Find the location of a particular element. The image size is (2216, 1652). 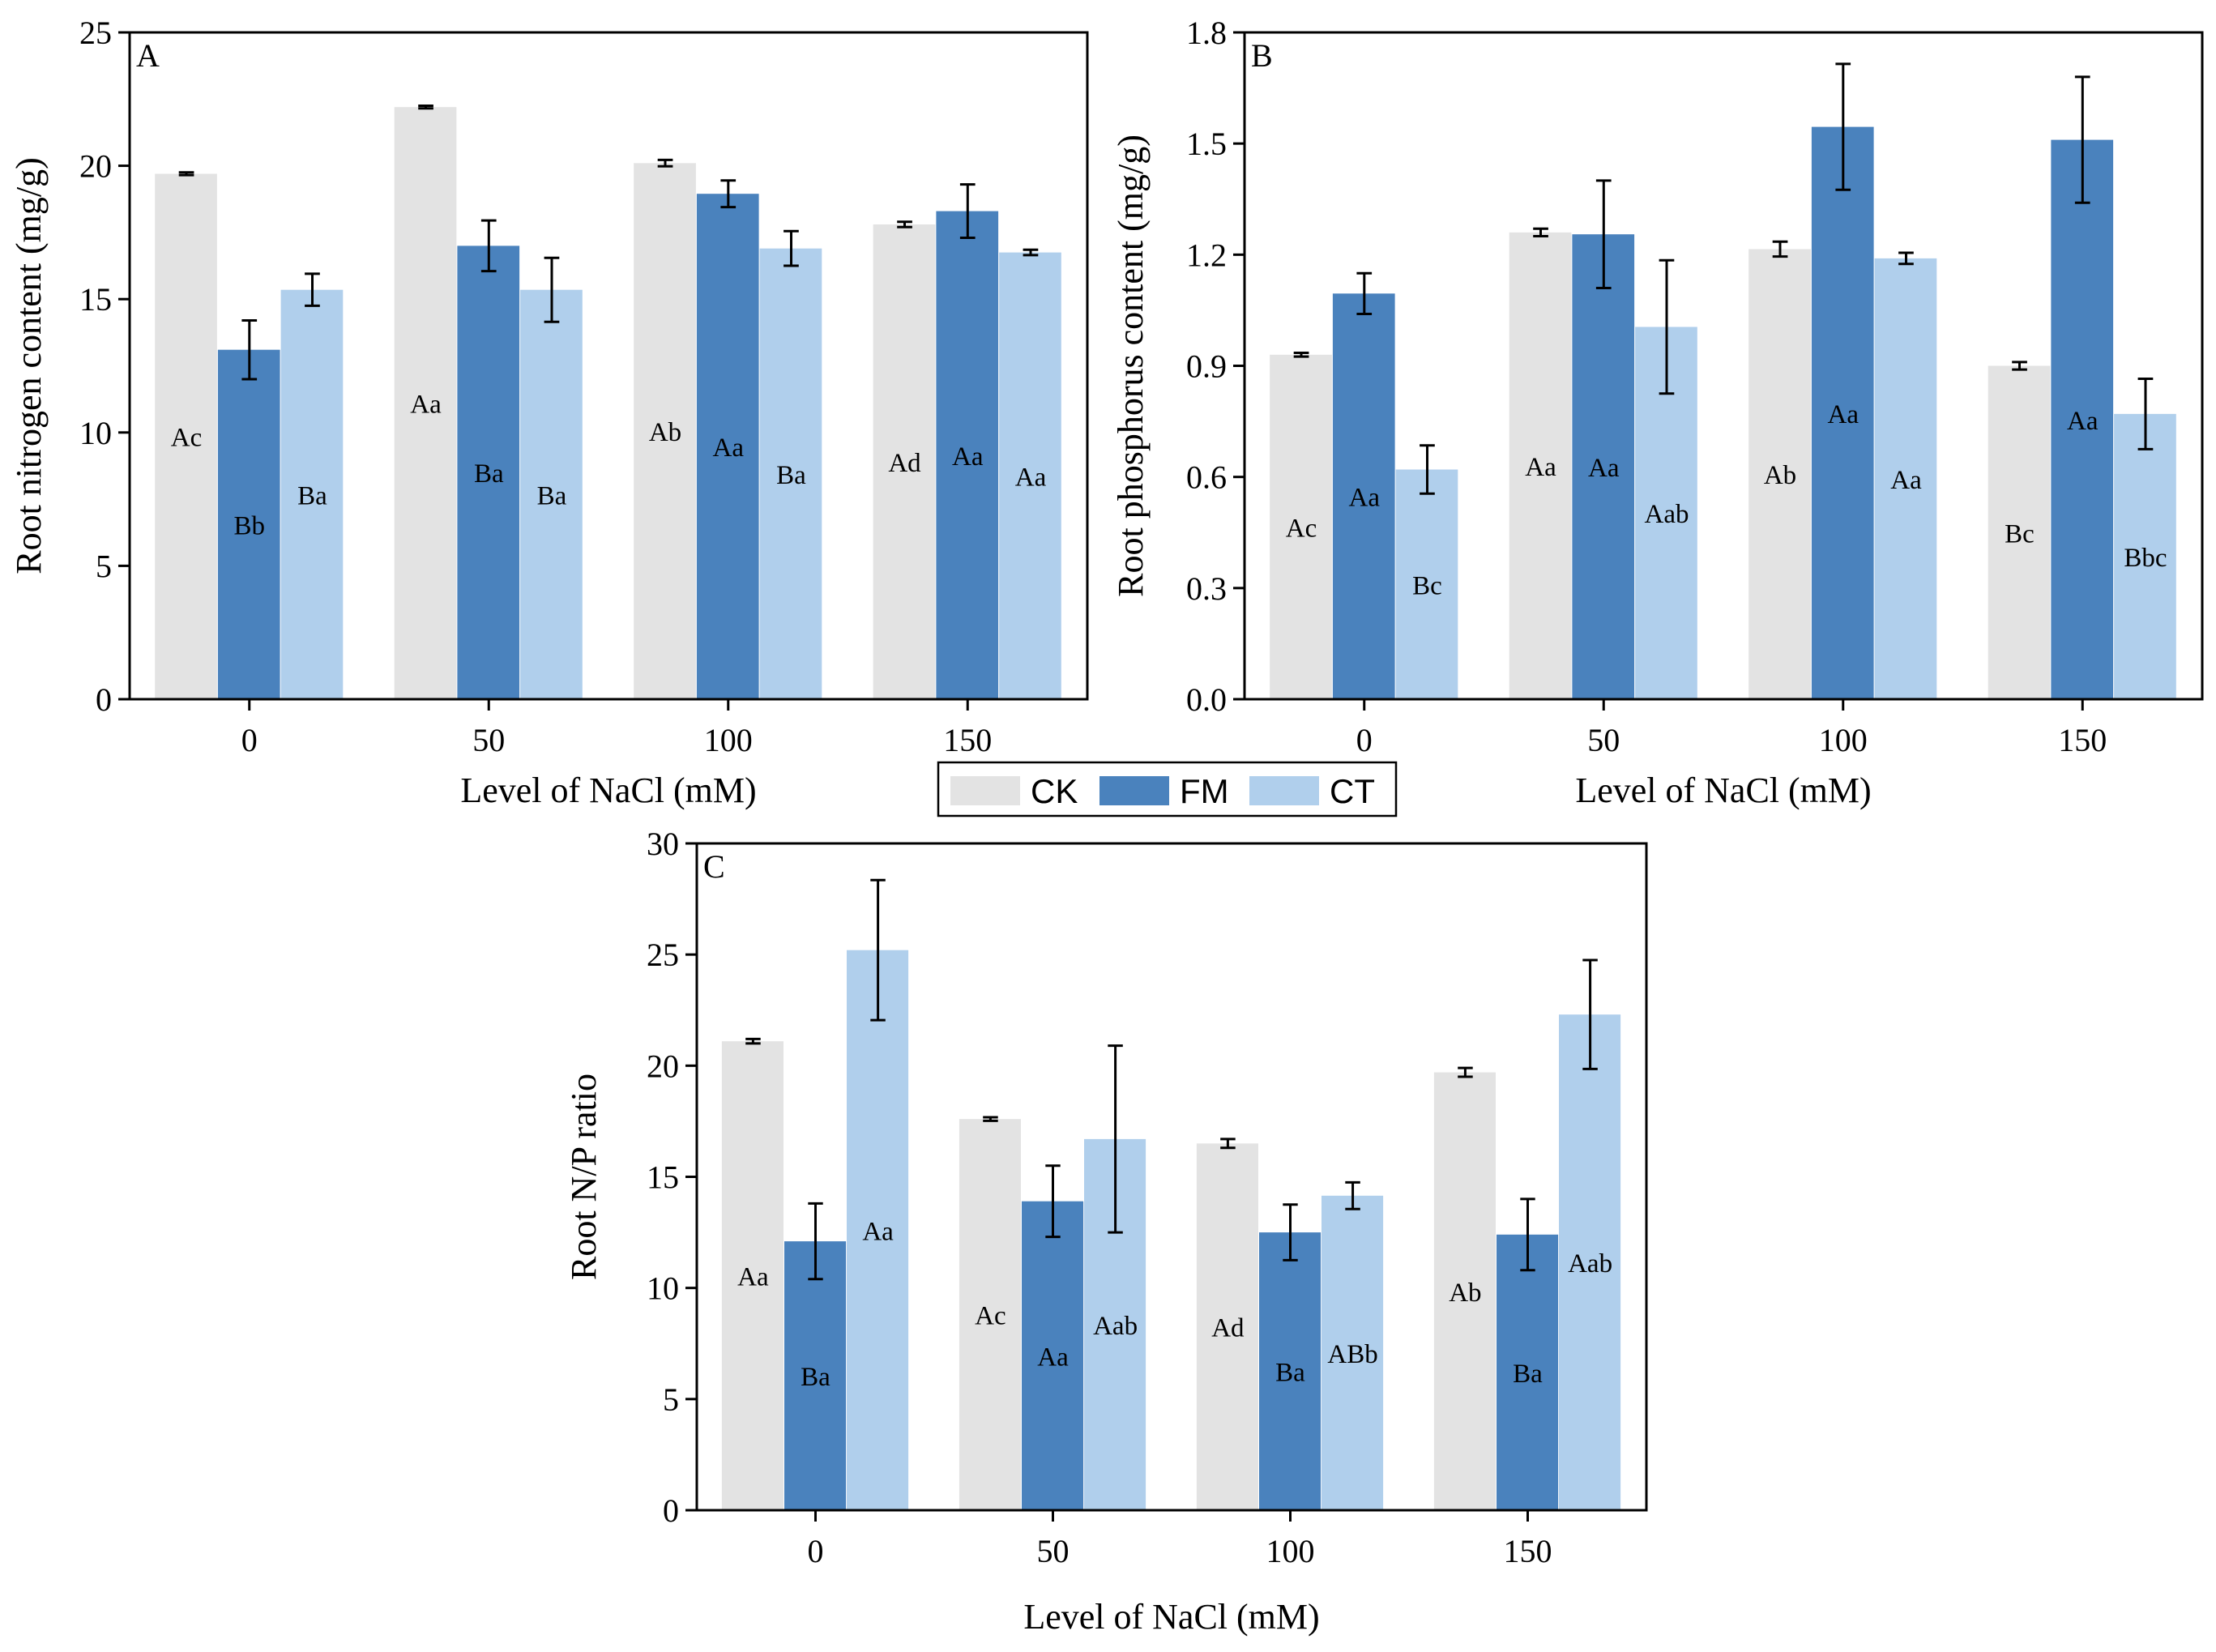

sig-label-c-fm-100: Ba is located at coordinates (1290, 1373).